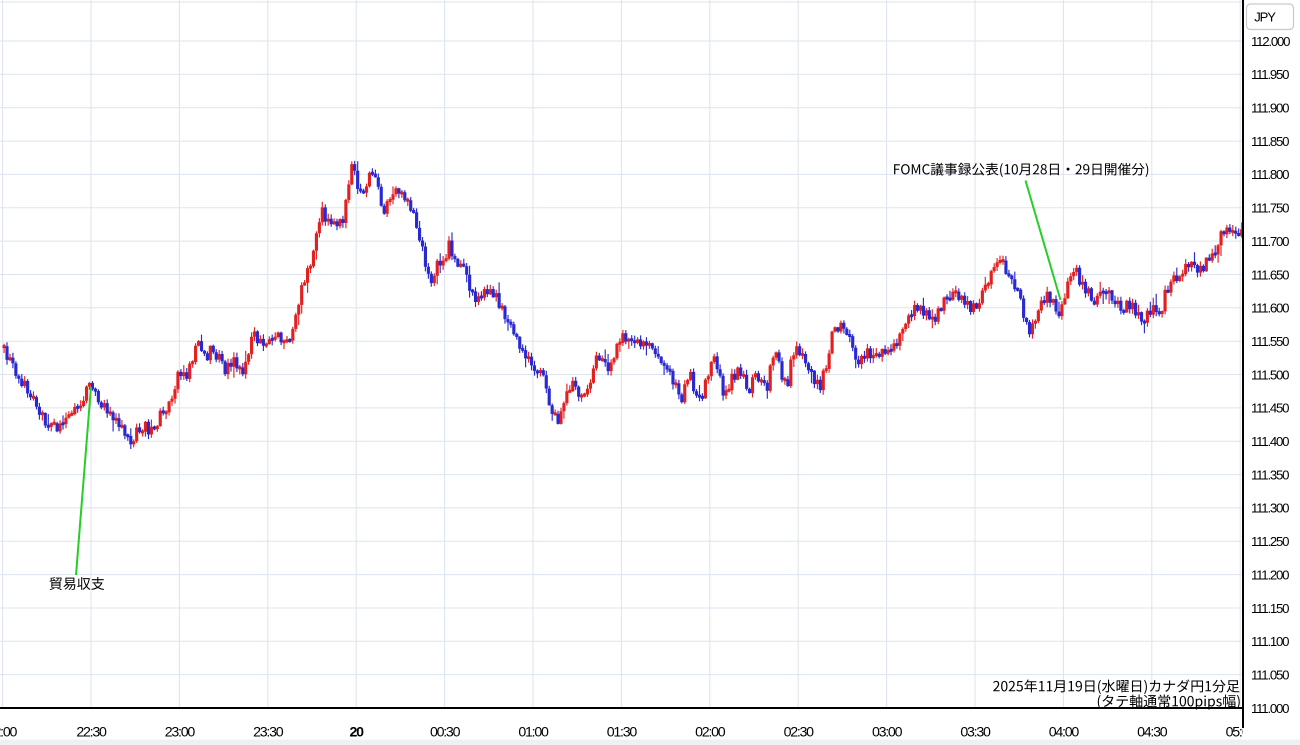  Describe the element at coordinates (180, 733) in the screenshot. I see `svg-text: 23:00` at that location.